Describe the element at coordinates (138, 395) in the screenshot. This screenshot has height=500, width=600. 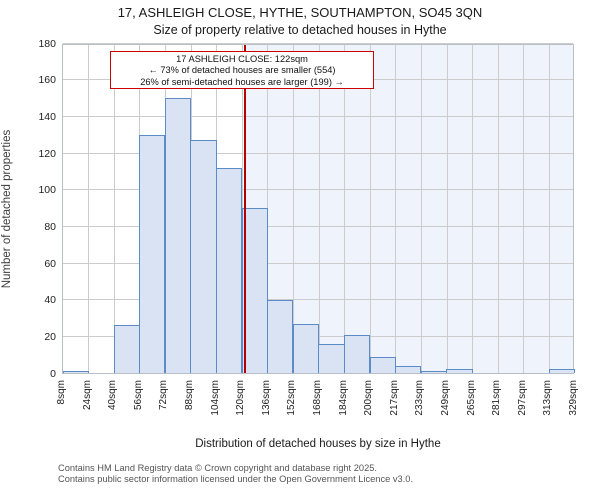
I see `xtick-56sqm: 56sqm` at that location.